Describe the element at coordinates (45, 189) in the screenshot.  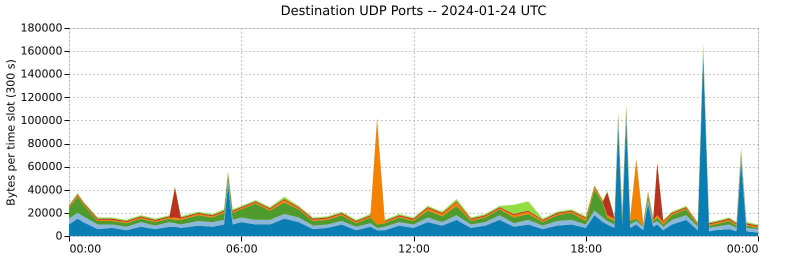
I see `y-tick-label: 40000` at that location.